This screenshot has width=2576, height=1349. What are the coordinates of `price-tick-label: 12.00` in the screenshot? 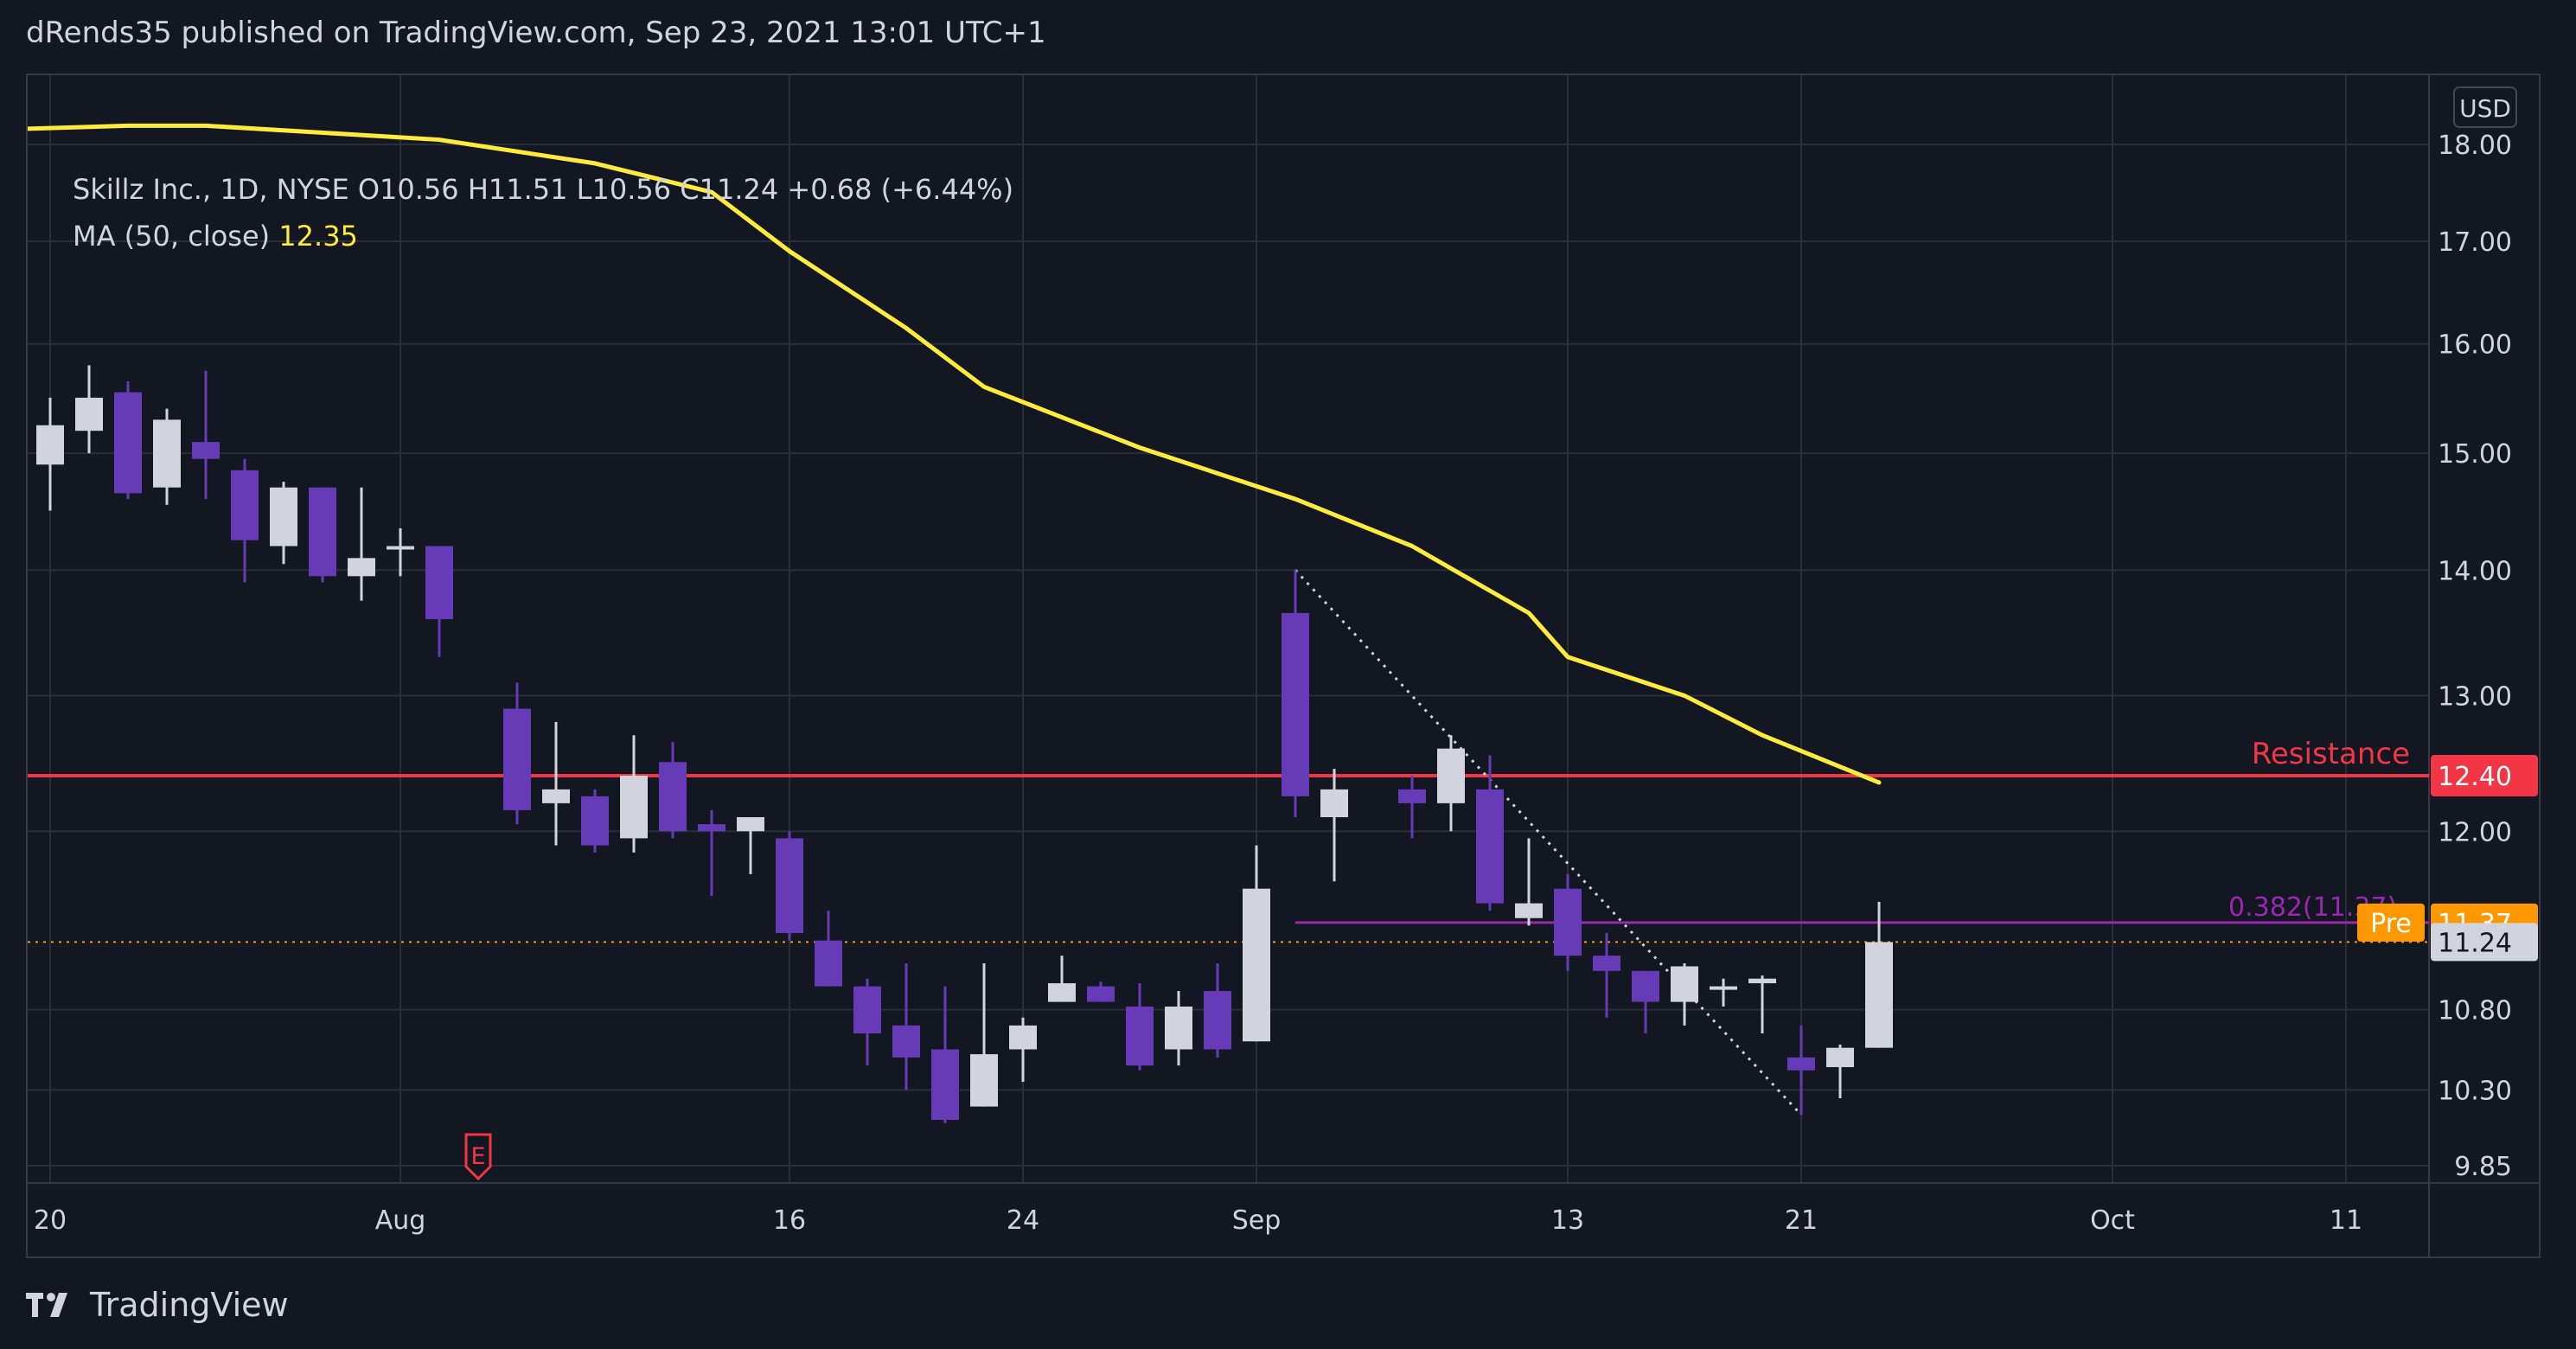 It's located at (2475, 832).